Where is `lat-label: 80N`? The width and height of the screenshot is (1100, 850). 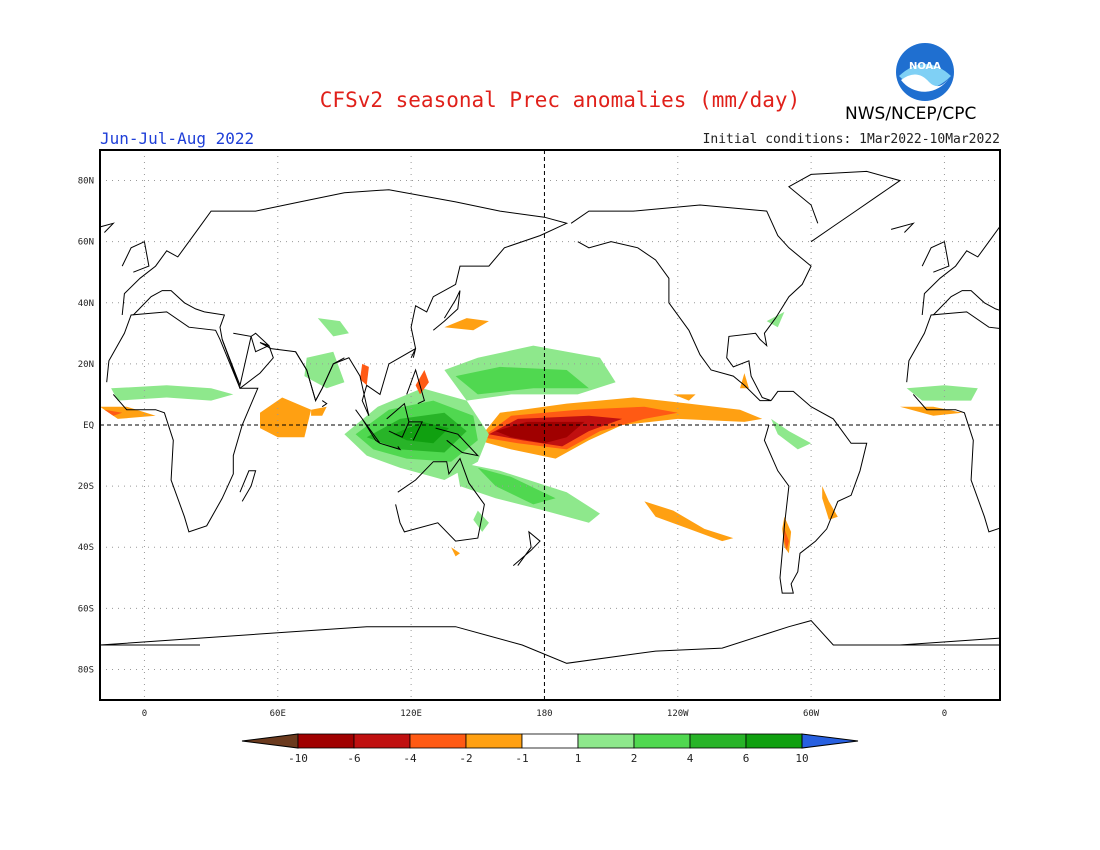
lat-label: 80N is located at coordinates (86, 182).